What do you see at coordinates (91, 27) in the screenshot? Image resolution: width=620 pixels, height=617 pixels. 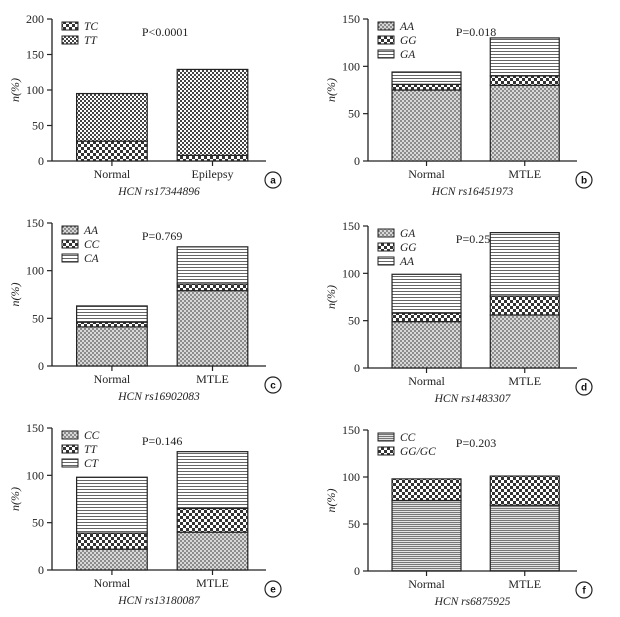 I see `legend-label: TC` at bounding box center [91, 27].